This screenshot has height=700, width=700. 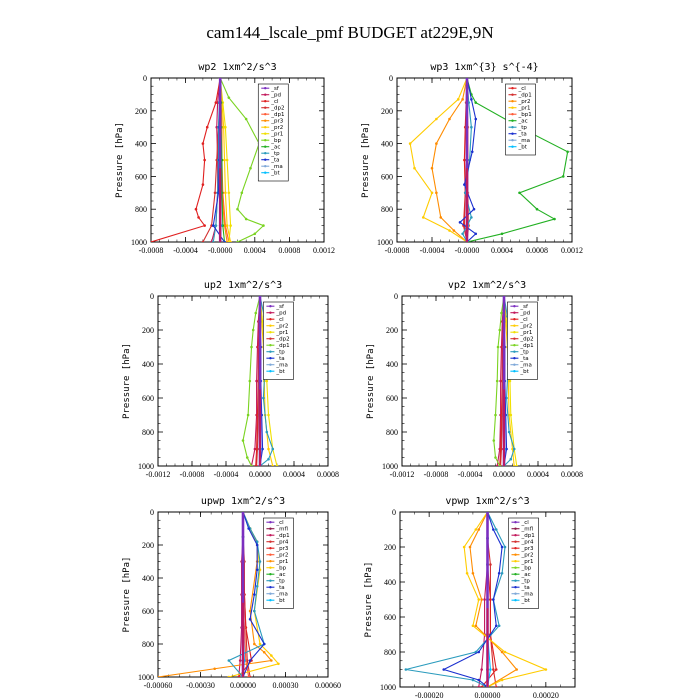 What do you see at coordinates (148, 432) in the screenshot?
I see `y-tick-label: 800` at bounding box center [148, 432].